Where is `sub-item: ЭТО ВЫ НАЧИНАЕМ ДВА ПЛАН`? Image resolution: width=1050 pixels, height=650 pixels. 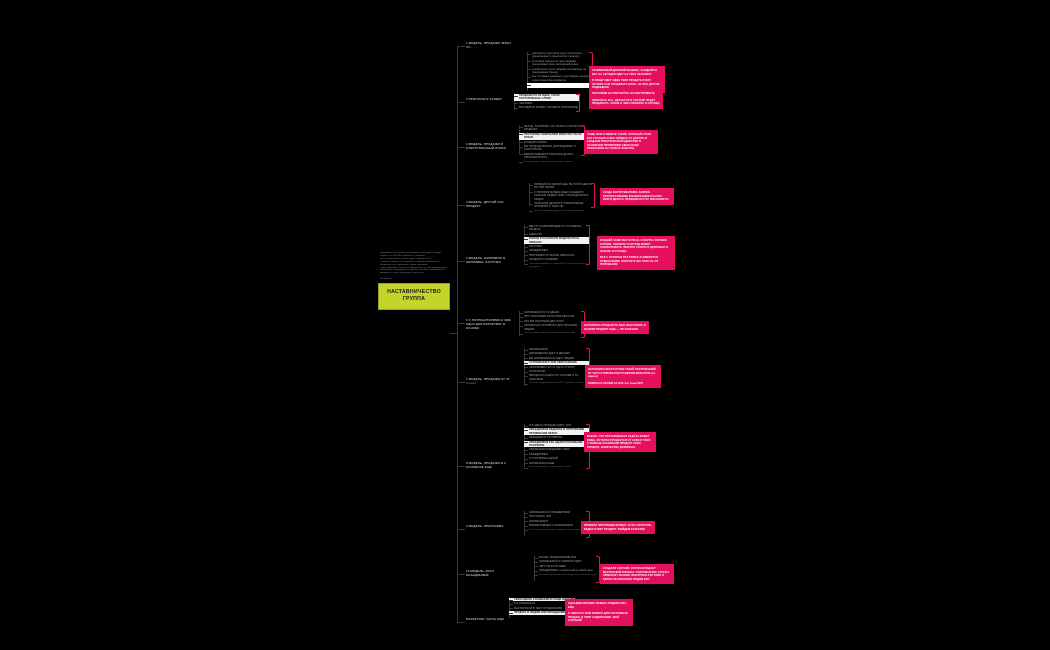 sub-item: ЭТО ВЫ НАЧИНАЕМ ДВА ПЛАН is located at coordinates (551, 321).